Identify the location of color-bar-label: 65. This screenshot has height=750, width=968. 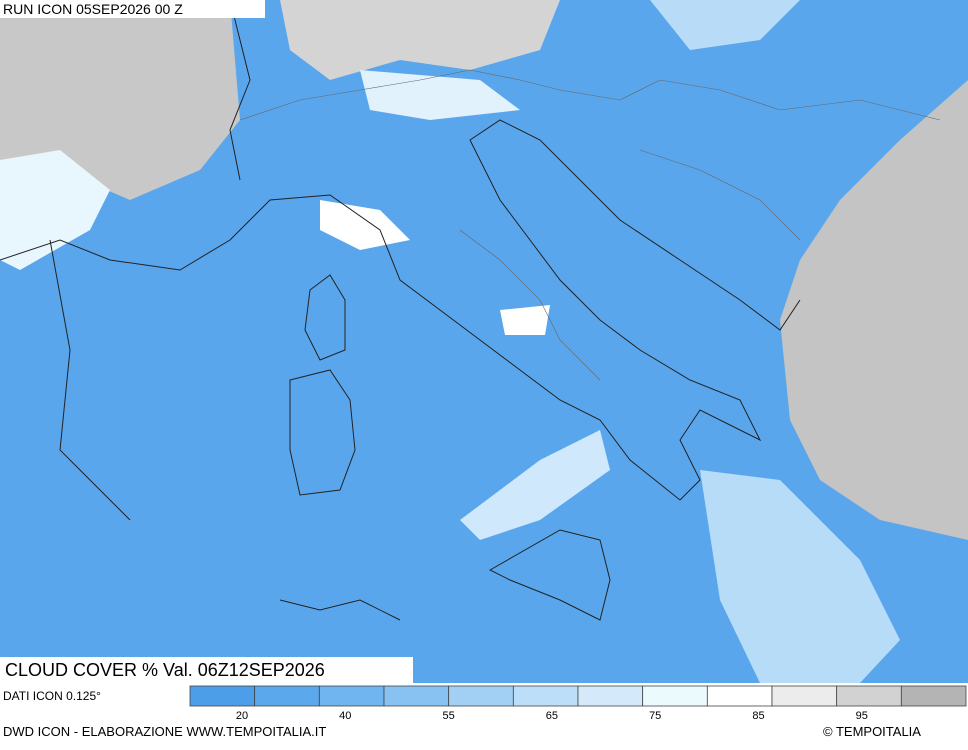
(552, 716).